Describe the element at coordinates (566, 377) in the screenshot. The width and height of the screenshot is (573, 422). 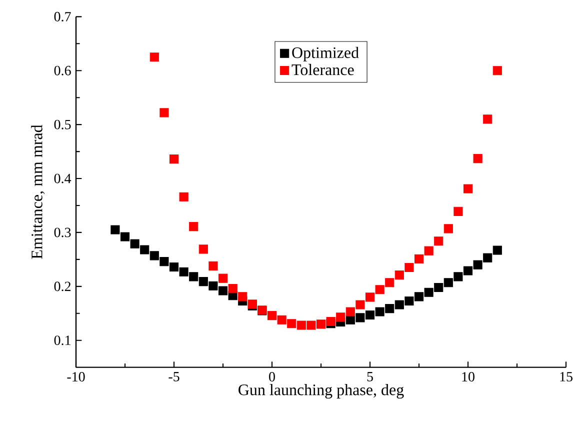
I see `x-tick-label: 15` at that location.